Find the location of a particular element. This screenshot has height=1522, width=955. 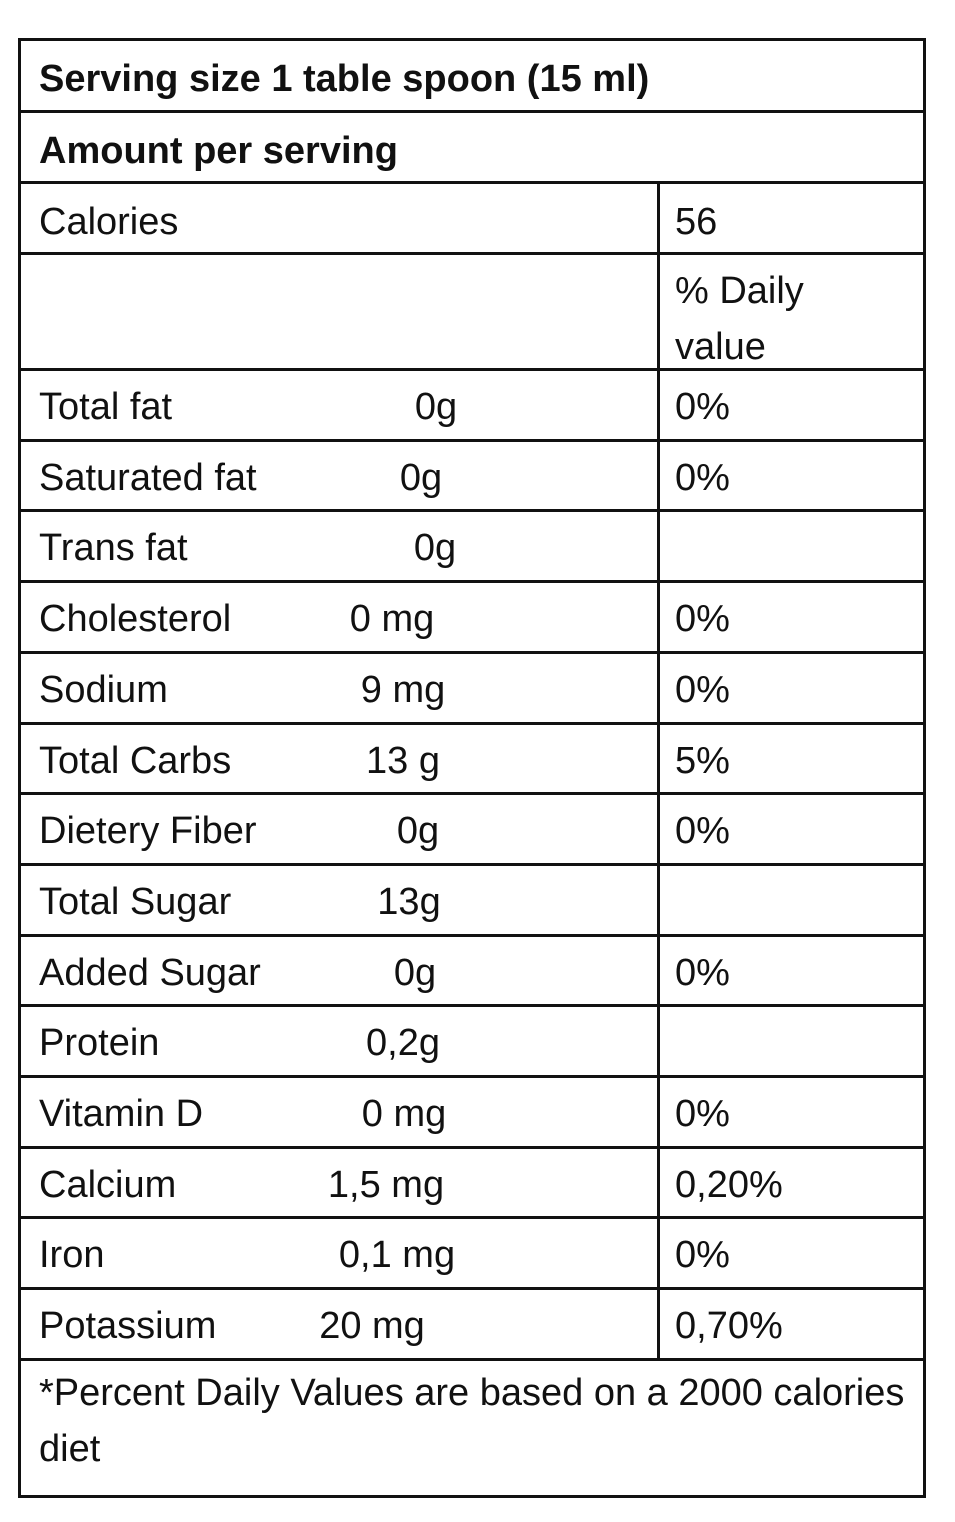

amount-per-serving-text: Amount per serving is located at coordinates (218, 151).